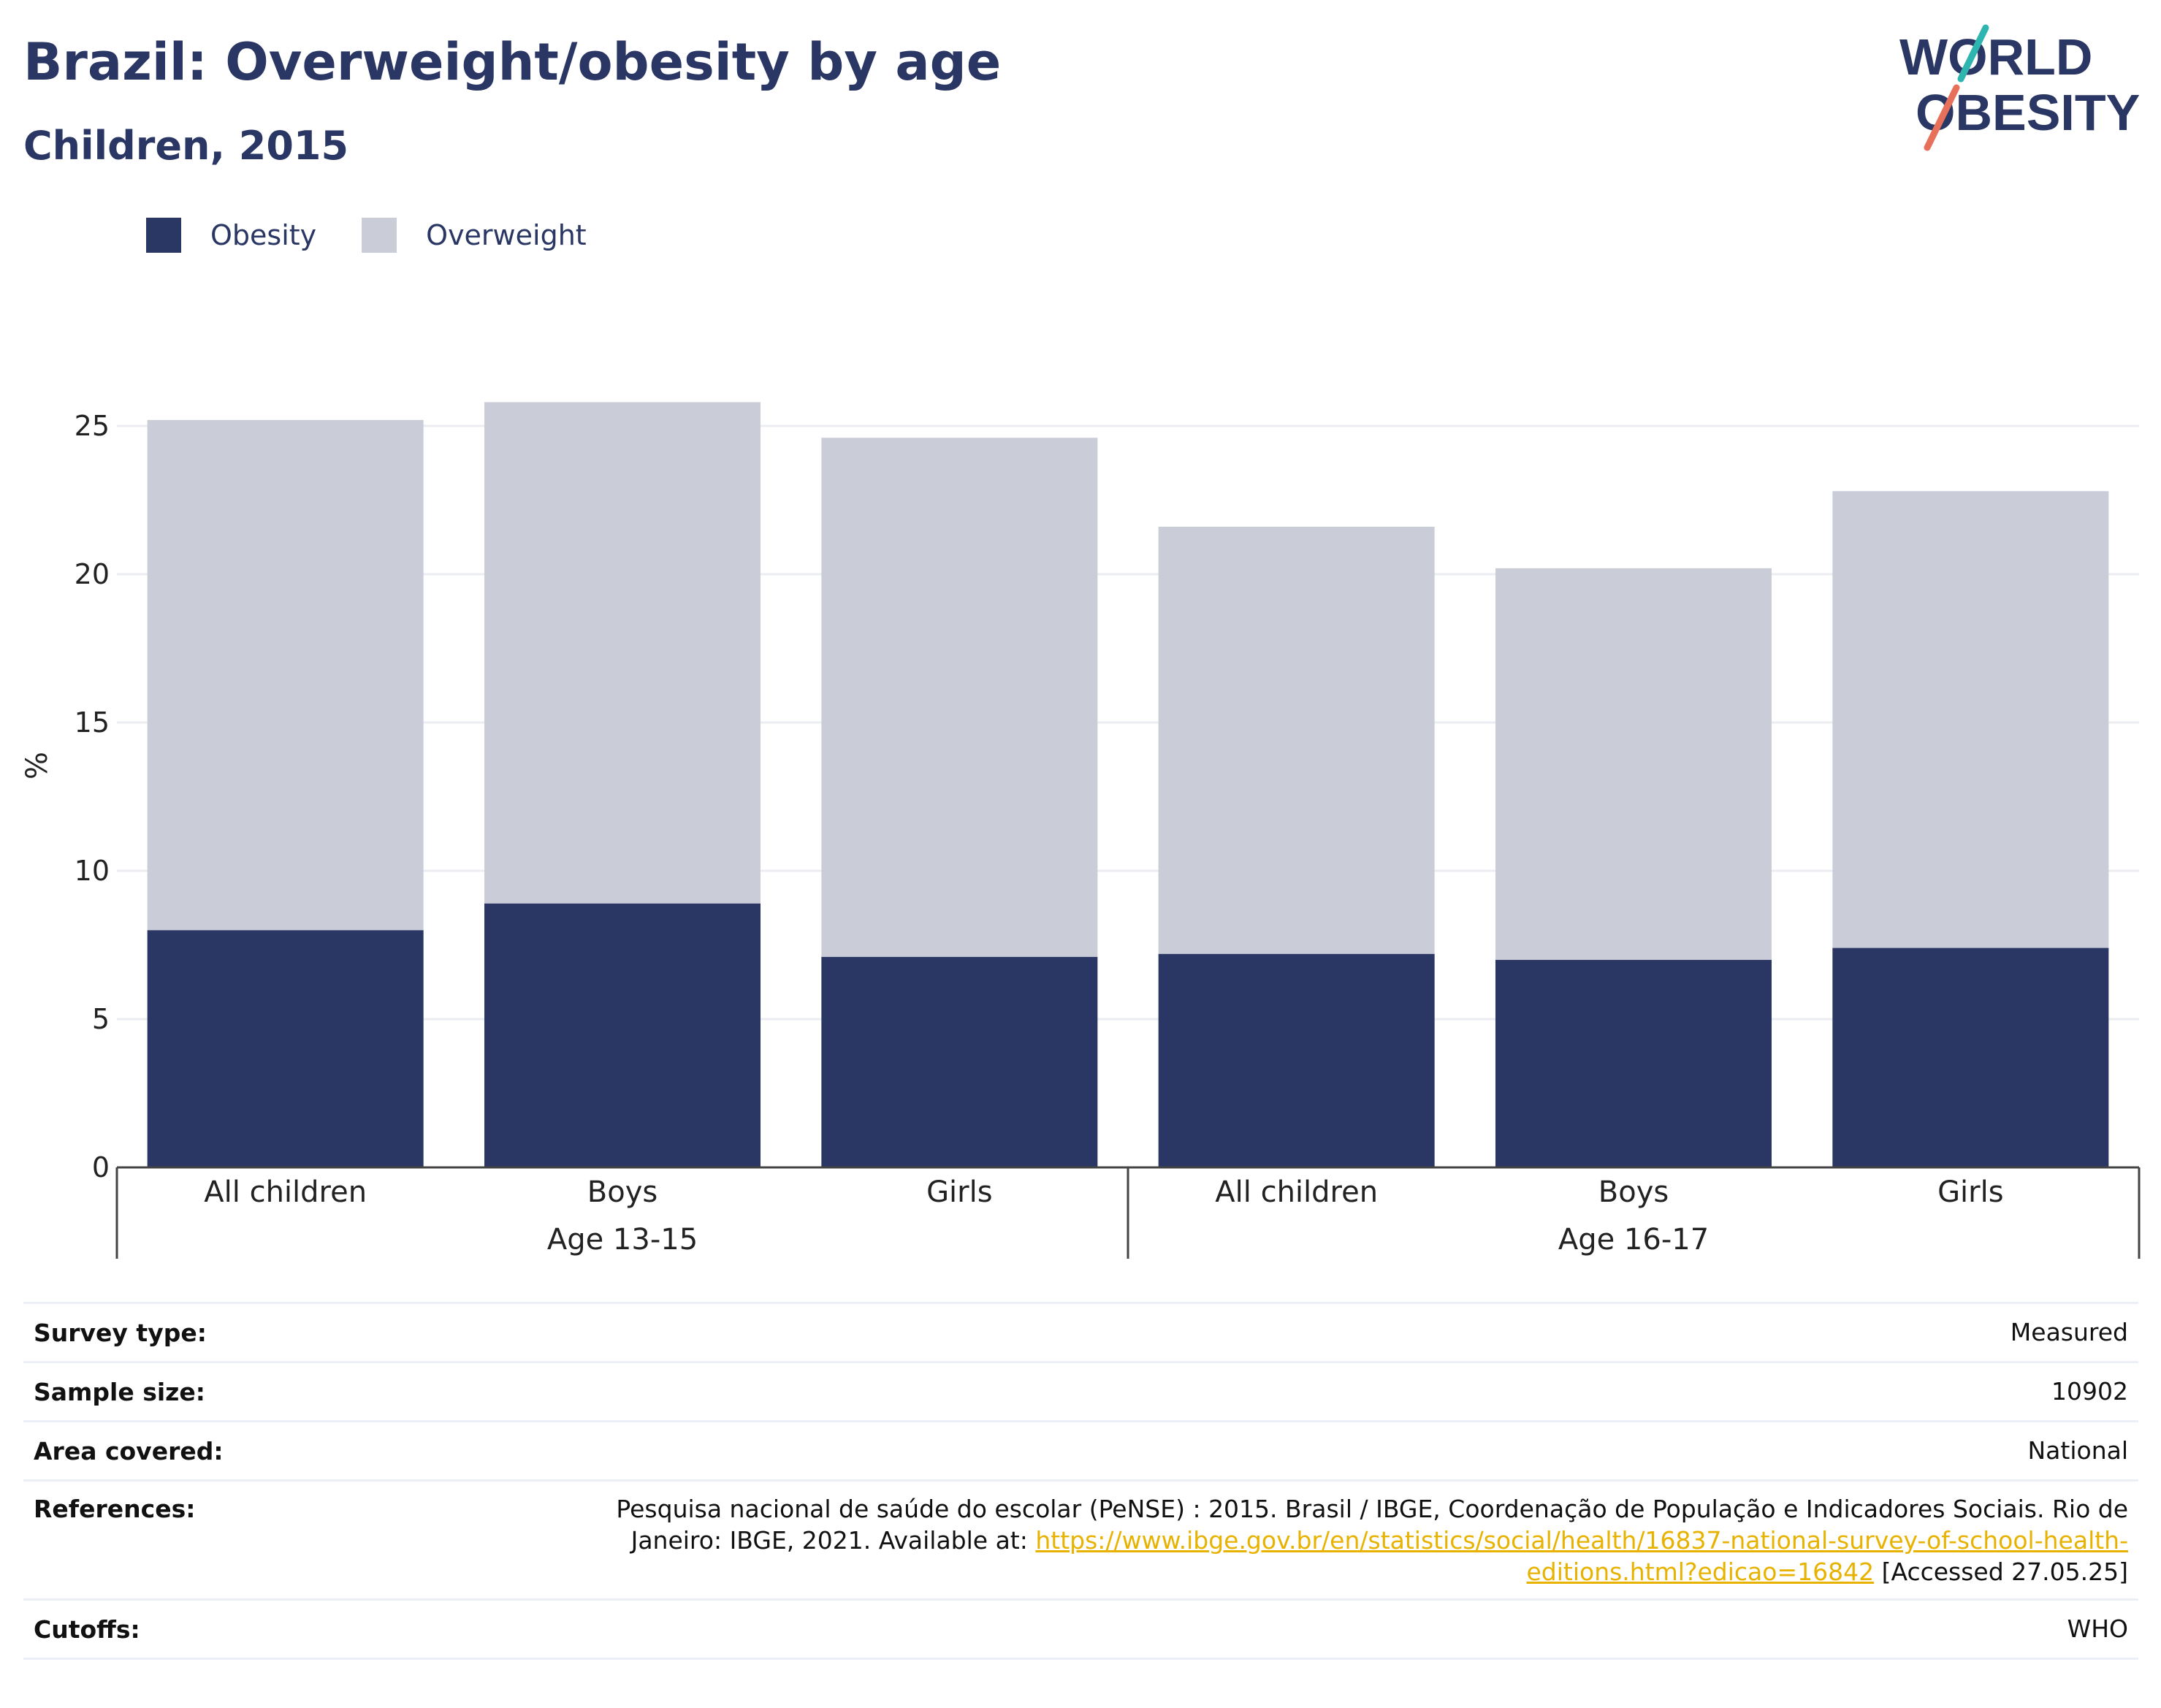 Image resolution: width=2161 pixels, height=1708 pixels. What do you see at coordinates (263, 235) in the screenshot?
I see `legend-label-obesity: Obesity` at bounding box center [263, 235].